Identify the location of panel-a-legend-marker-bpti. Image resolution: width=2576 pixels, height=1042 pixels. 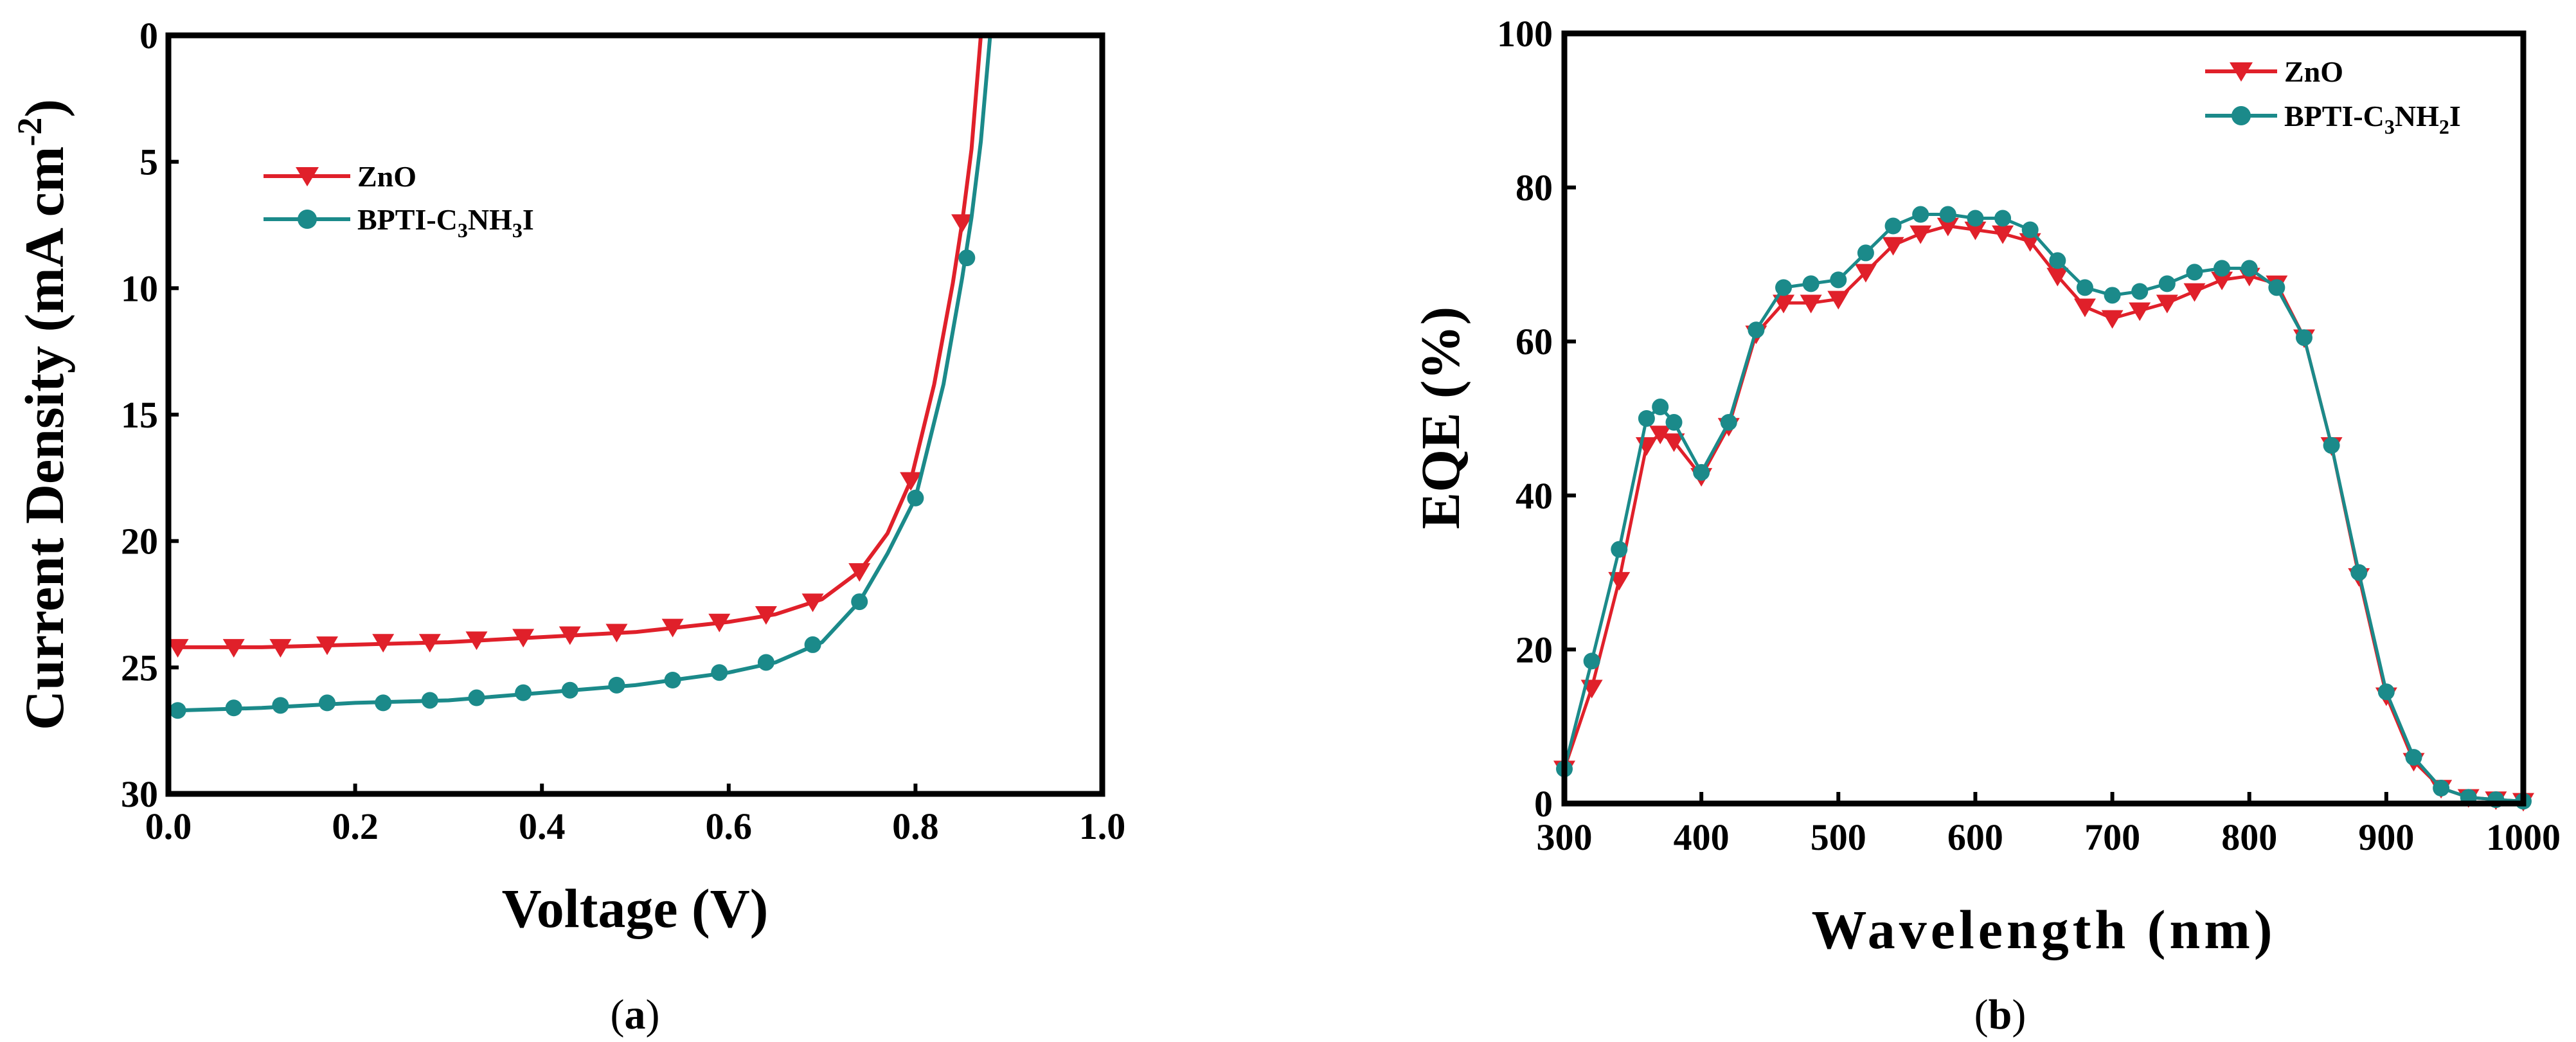
(307, 219).